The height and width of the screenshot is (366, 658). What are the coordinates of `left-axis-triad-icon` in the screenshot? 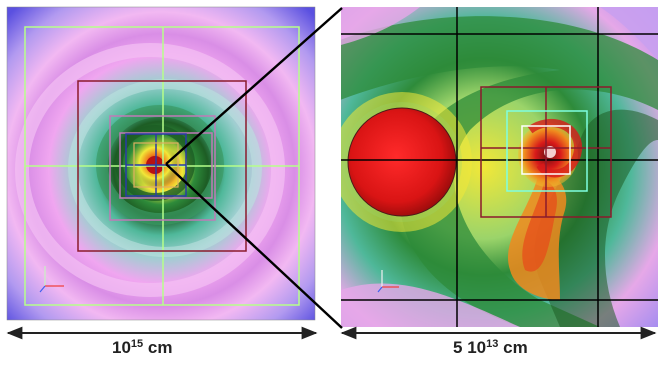 It's located at (51, 279).